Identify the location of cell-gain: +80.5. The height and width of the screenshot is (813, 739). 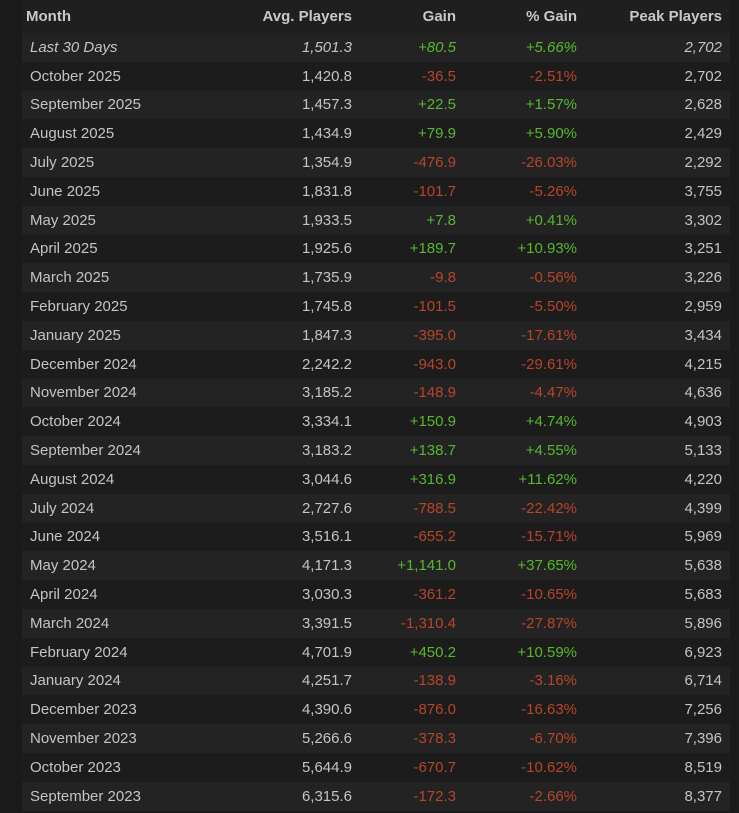
(437, 47).